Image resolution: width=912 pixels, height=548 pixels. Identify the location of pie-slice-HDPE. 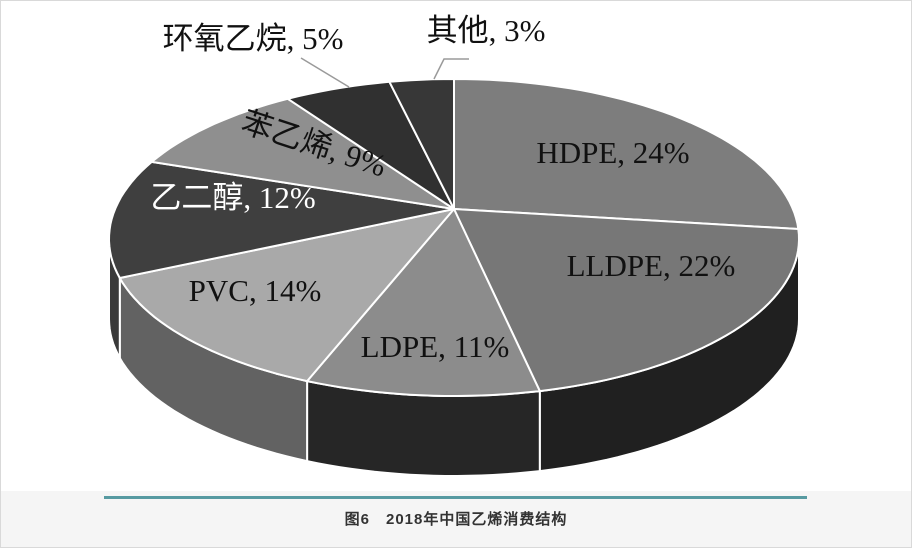
(626, 154).